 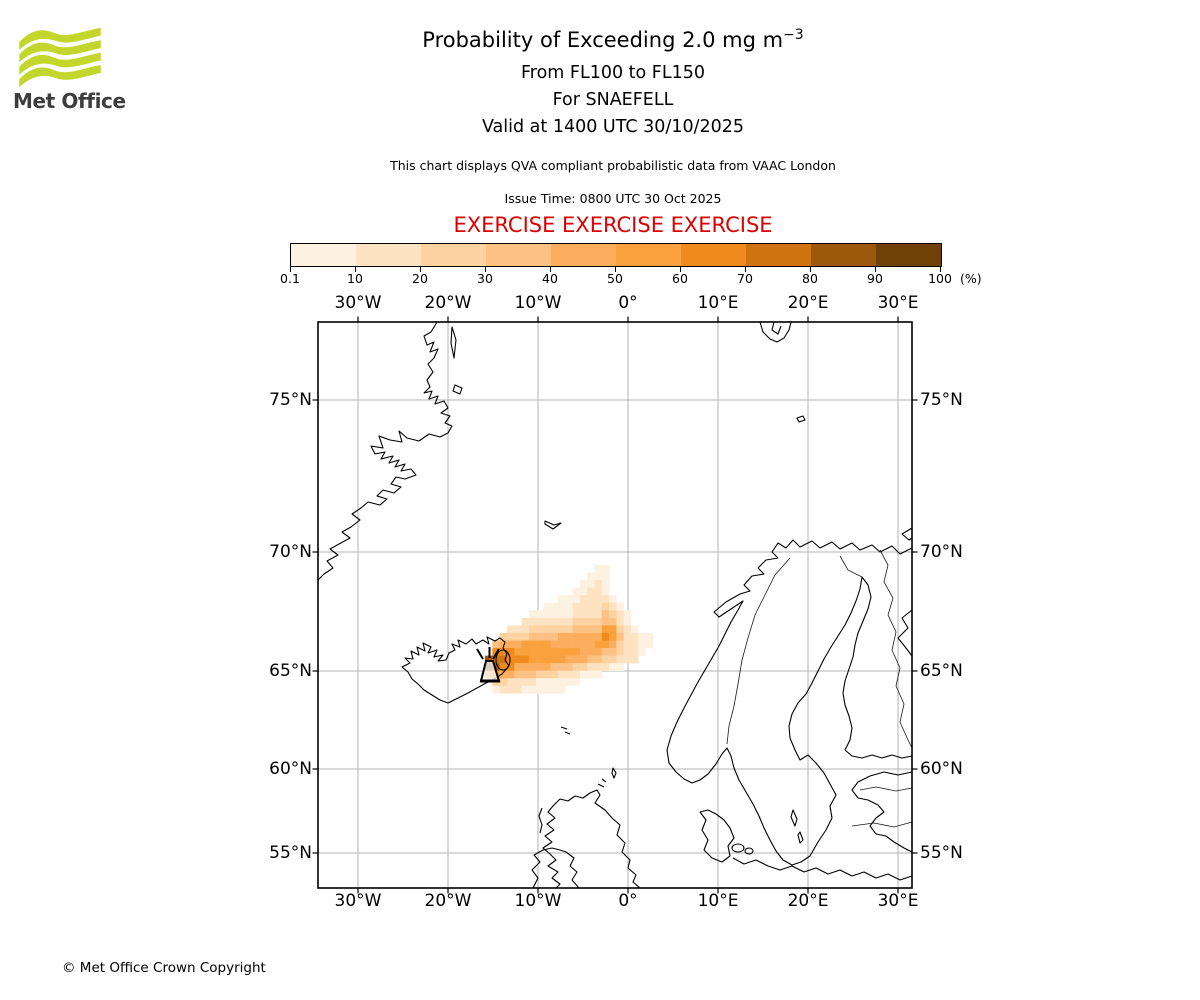 I want to click on lat-label-right: 65°N, so click(x=941, y=671).